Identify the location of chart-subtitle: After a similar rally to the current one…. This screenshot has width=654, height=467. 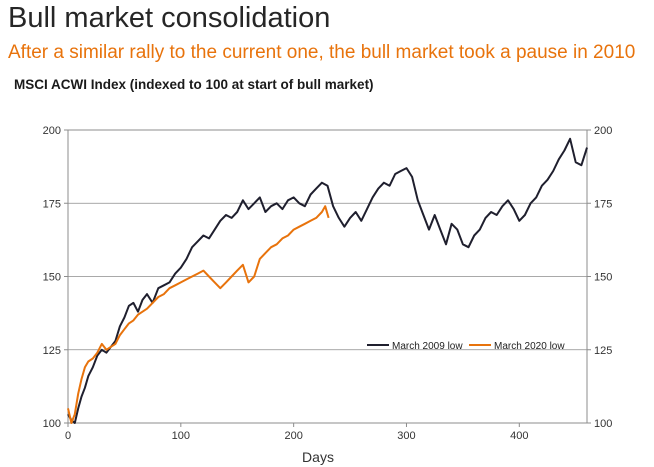
(322, 52).